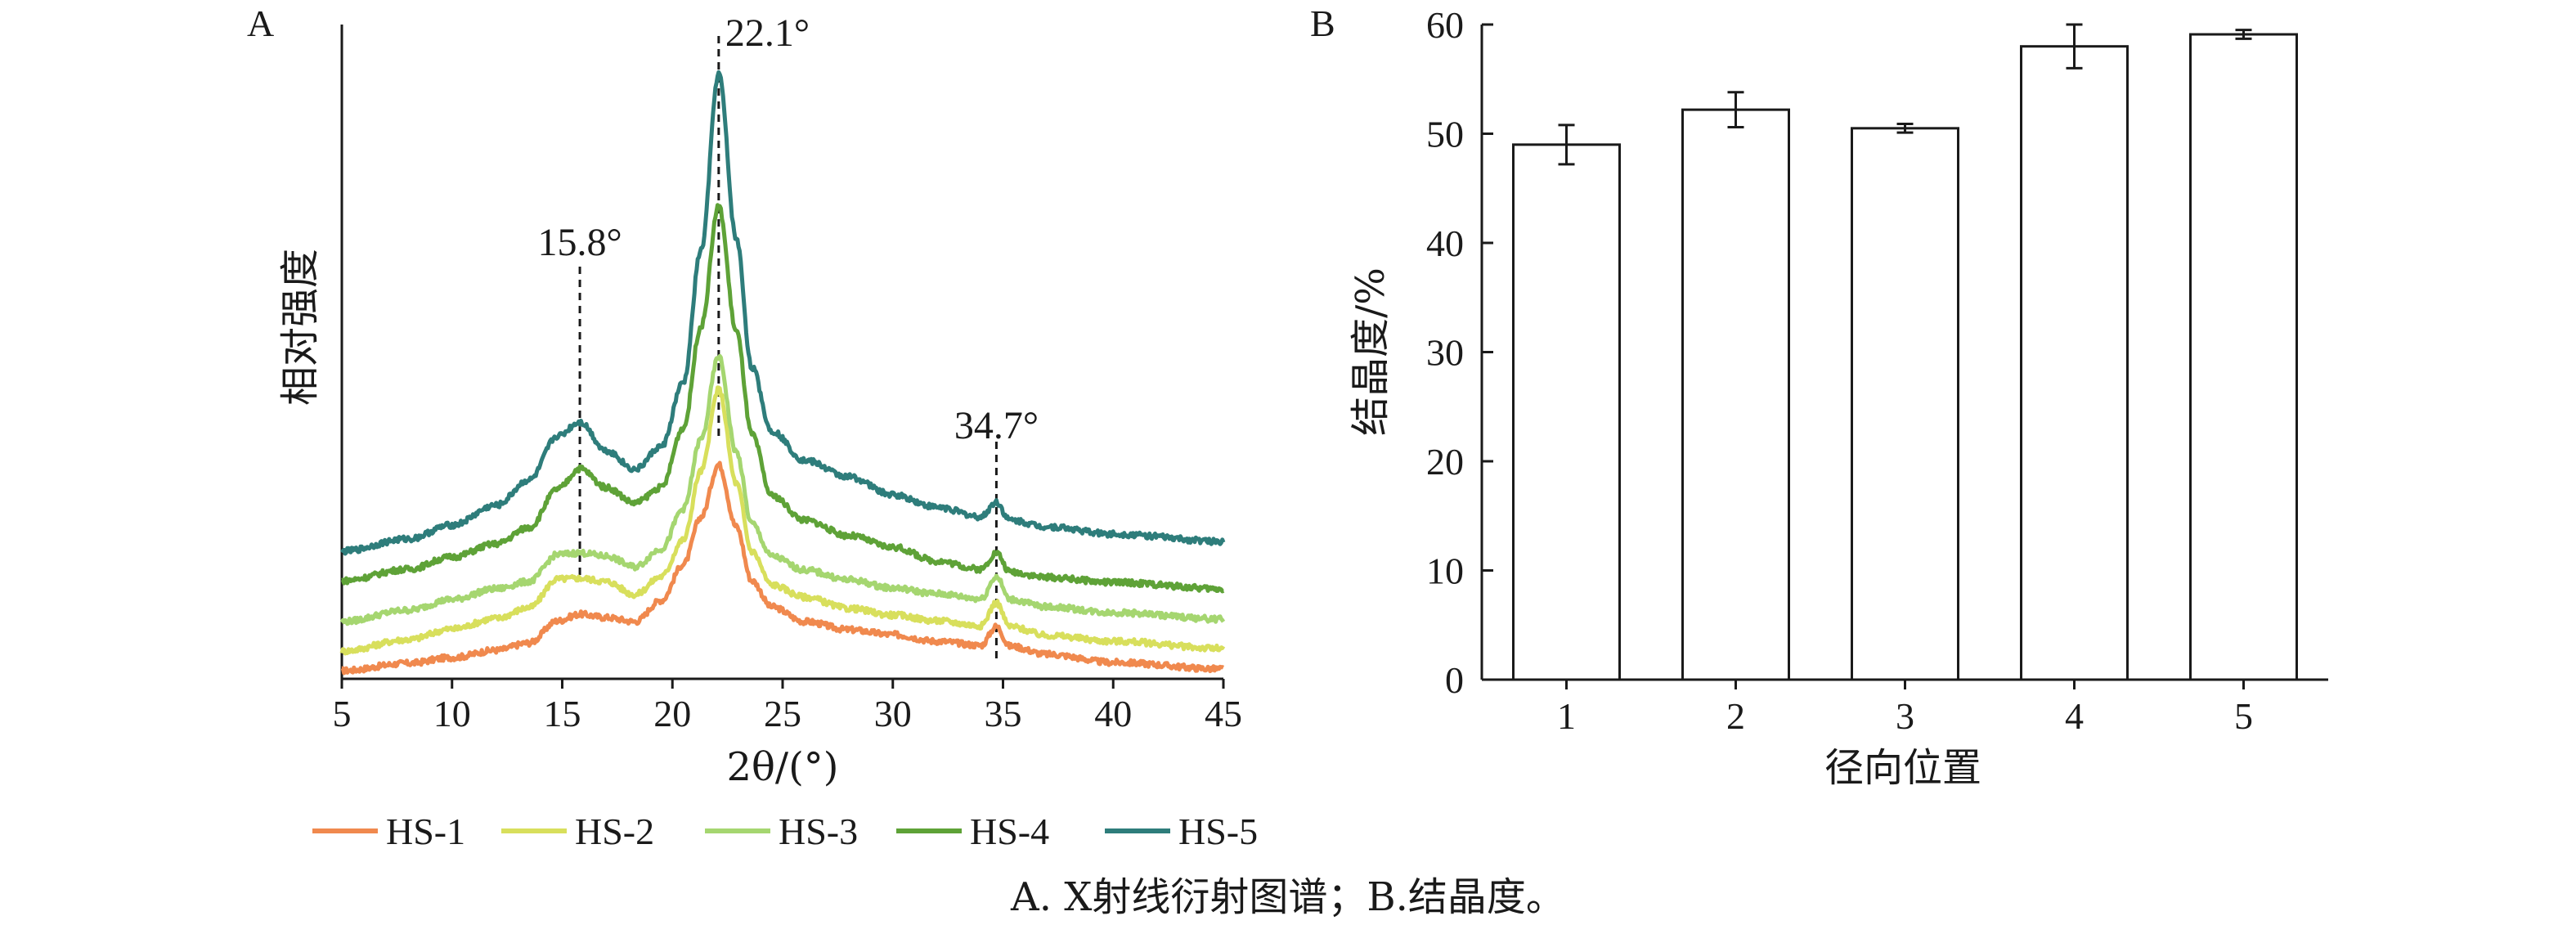  What do you see at coordinates (2075, 716) in the screenshot?
I see `bar-x-tick-label: 4` at bounding box center [2075, 716].